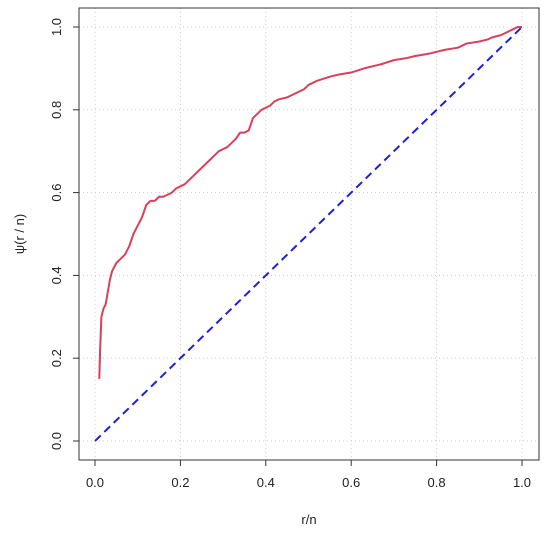 The height and width of the screenshot is (534, 550). Describe the element at coordinates (180, 482) in the screenshot. I see `x-tick-label: 0.2` at that location.